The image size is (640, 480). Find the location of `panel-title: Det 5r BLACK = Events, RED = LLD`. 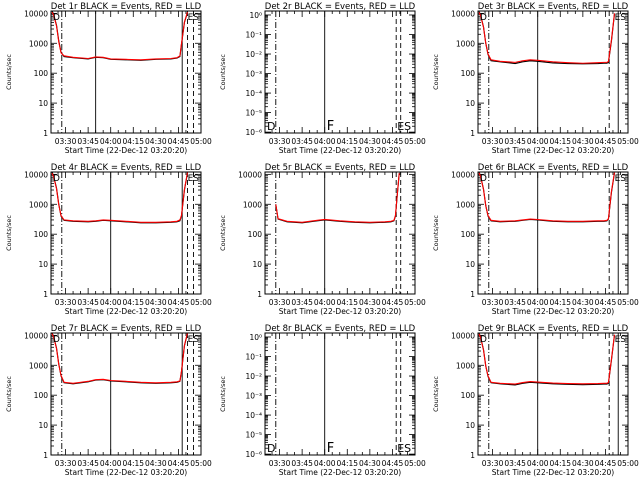

panel-title: Det 5r BLACK = Events, RED = LLD is located at coordinates (340, 168).